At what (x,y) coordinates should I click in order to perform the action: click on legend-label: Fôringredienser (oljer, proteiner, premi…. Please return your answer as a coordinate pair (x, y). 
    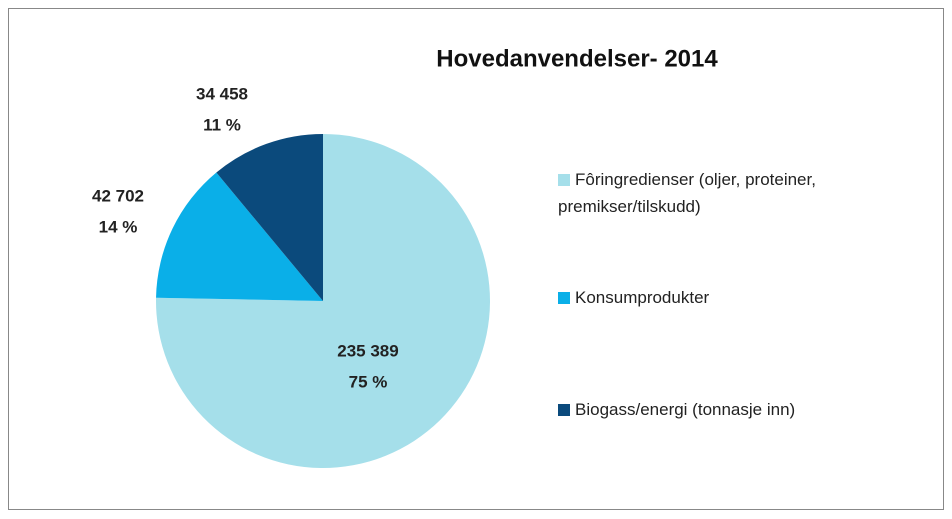
    Looking at the image, I should click on (687, 193).